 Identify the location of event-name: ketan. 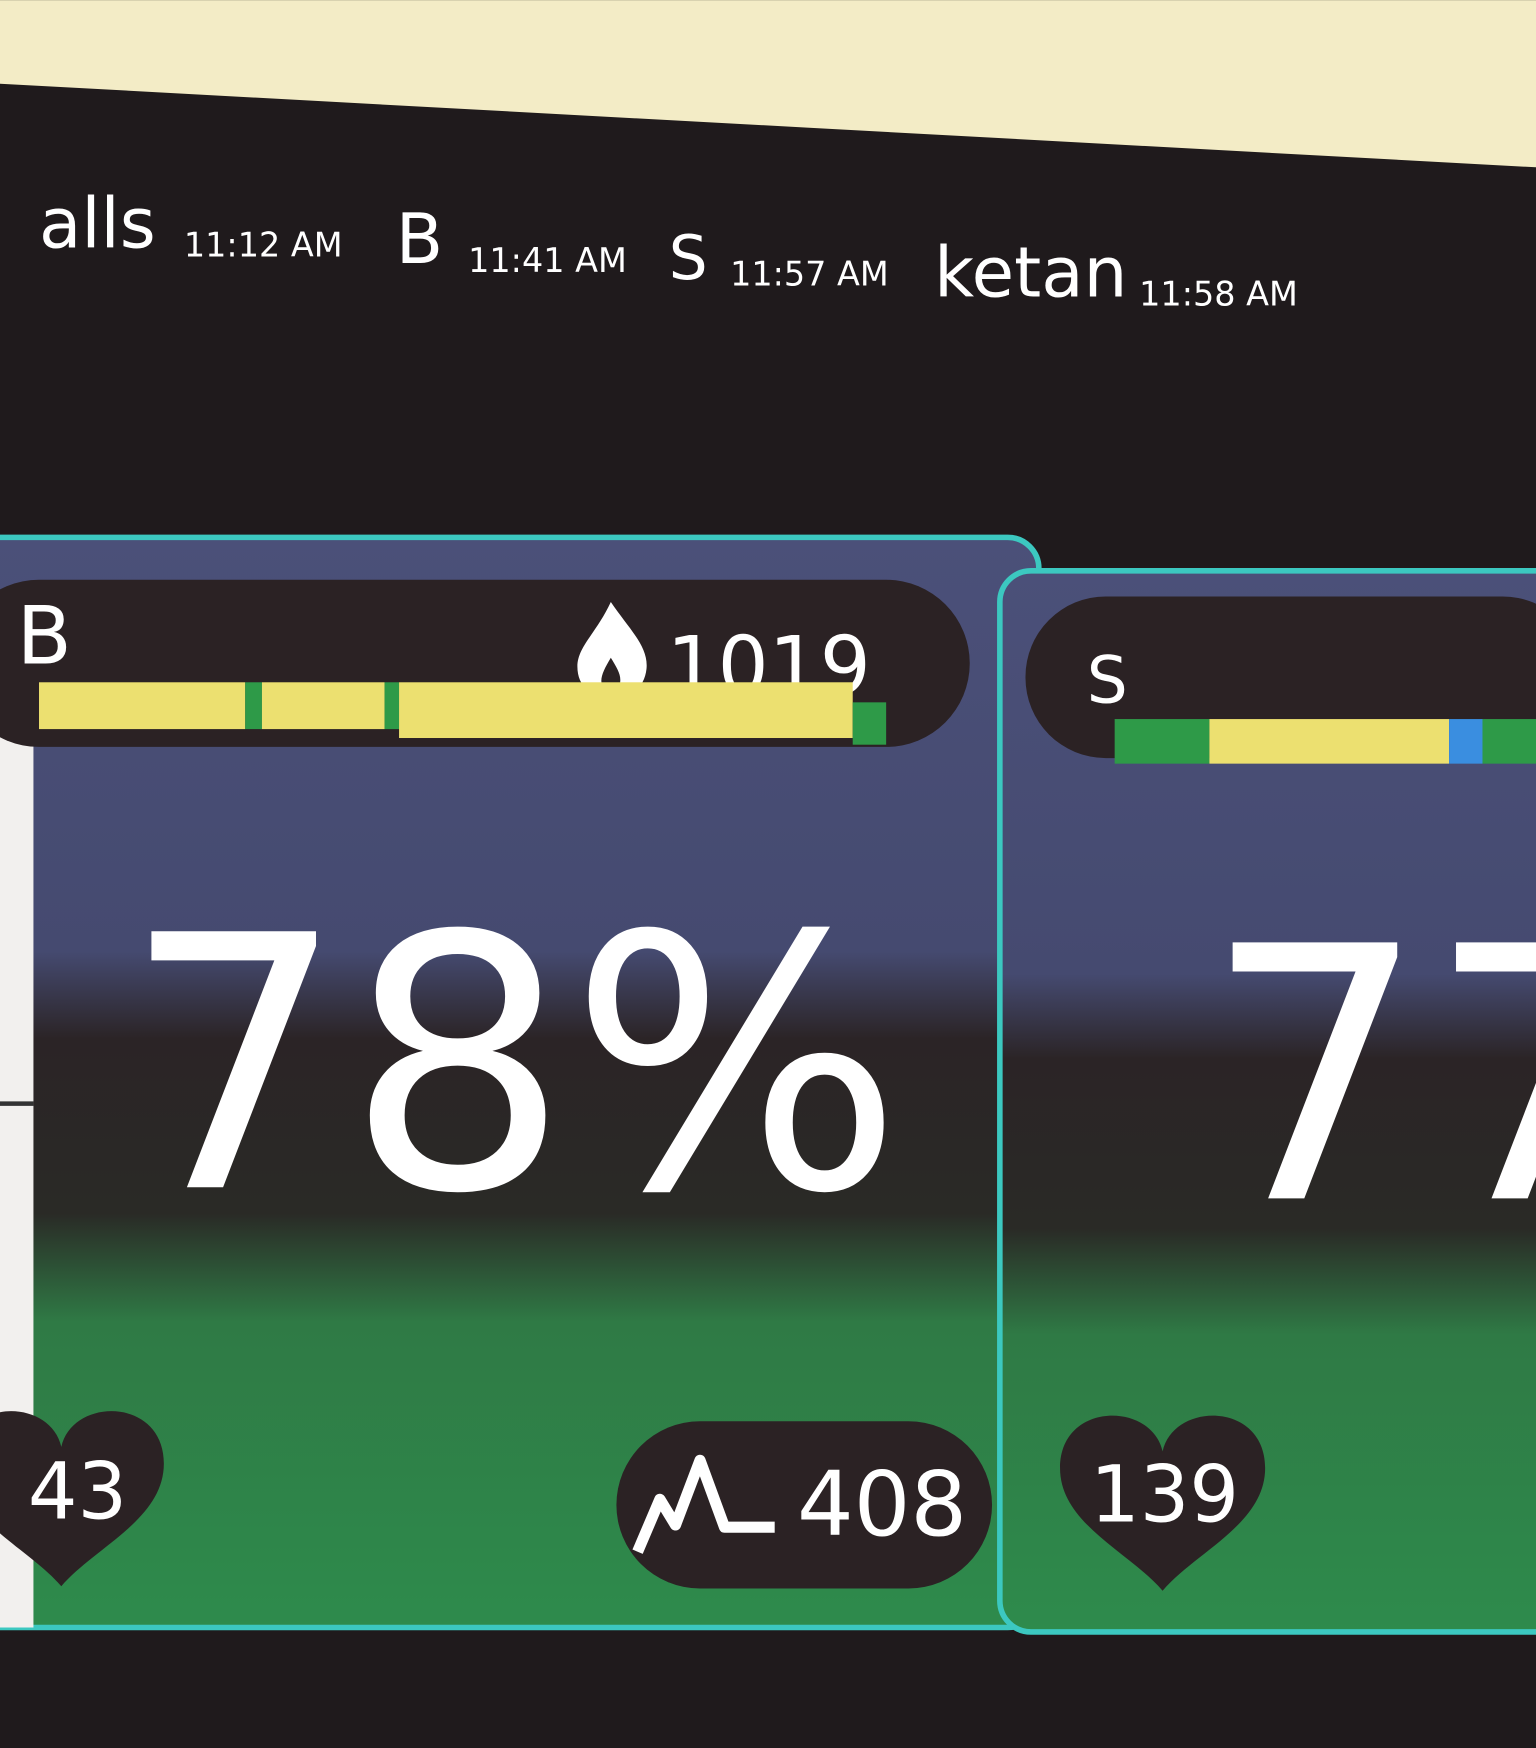
(1030, 274).